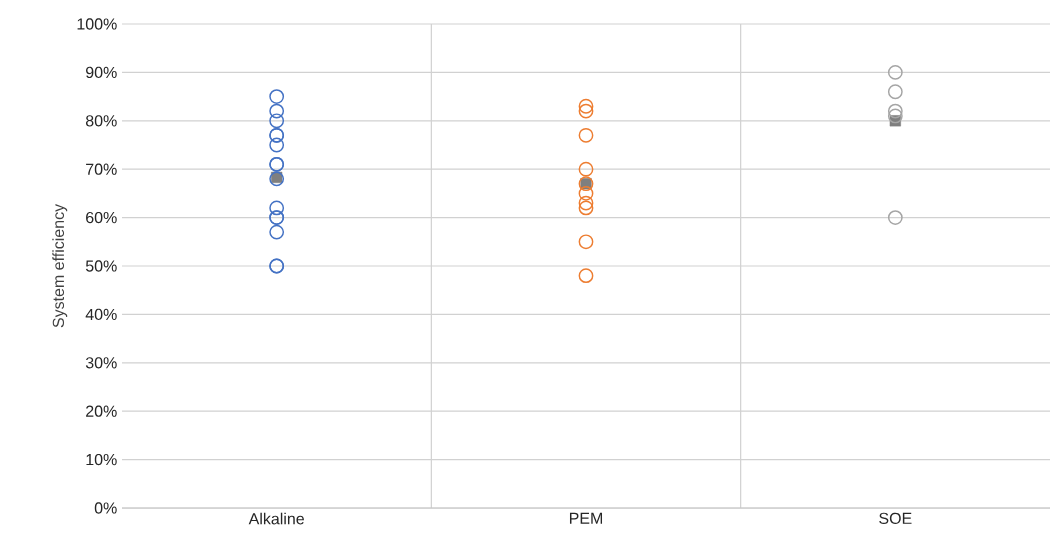 This screenshot has width=1051, height=545. I want to click on y-tick-label: 90%, so click(101, 72).